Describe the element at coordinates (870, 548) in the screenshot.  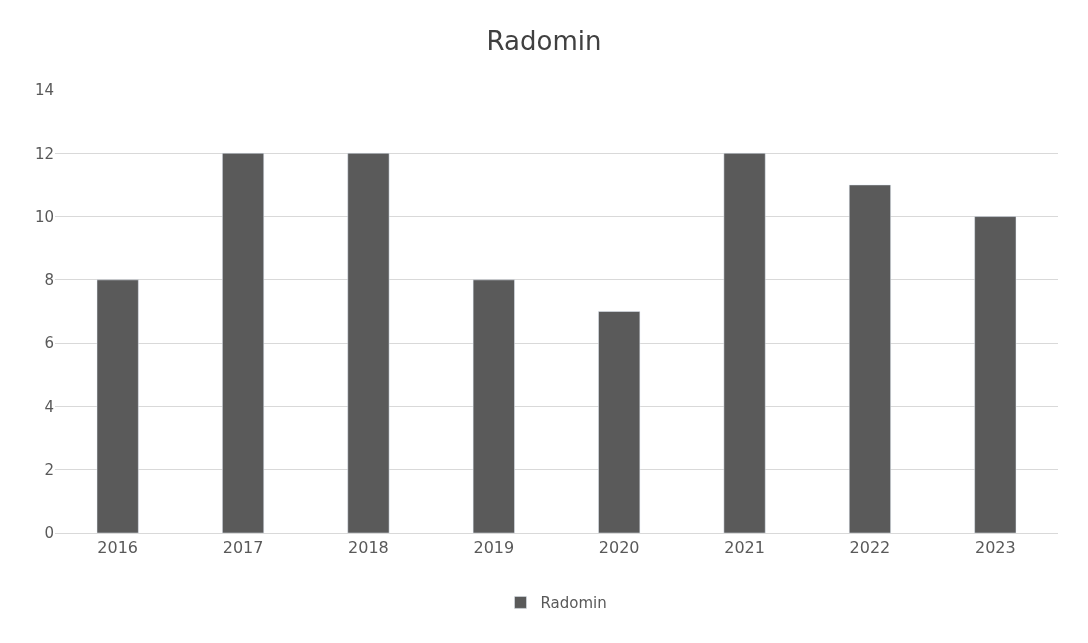
I see `x-tick-label: 2022` at that location.